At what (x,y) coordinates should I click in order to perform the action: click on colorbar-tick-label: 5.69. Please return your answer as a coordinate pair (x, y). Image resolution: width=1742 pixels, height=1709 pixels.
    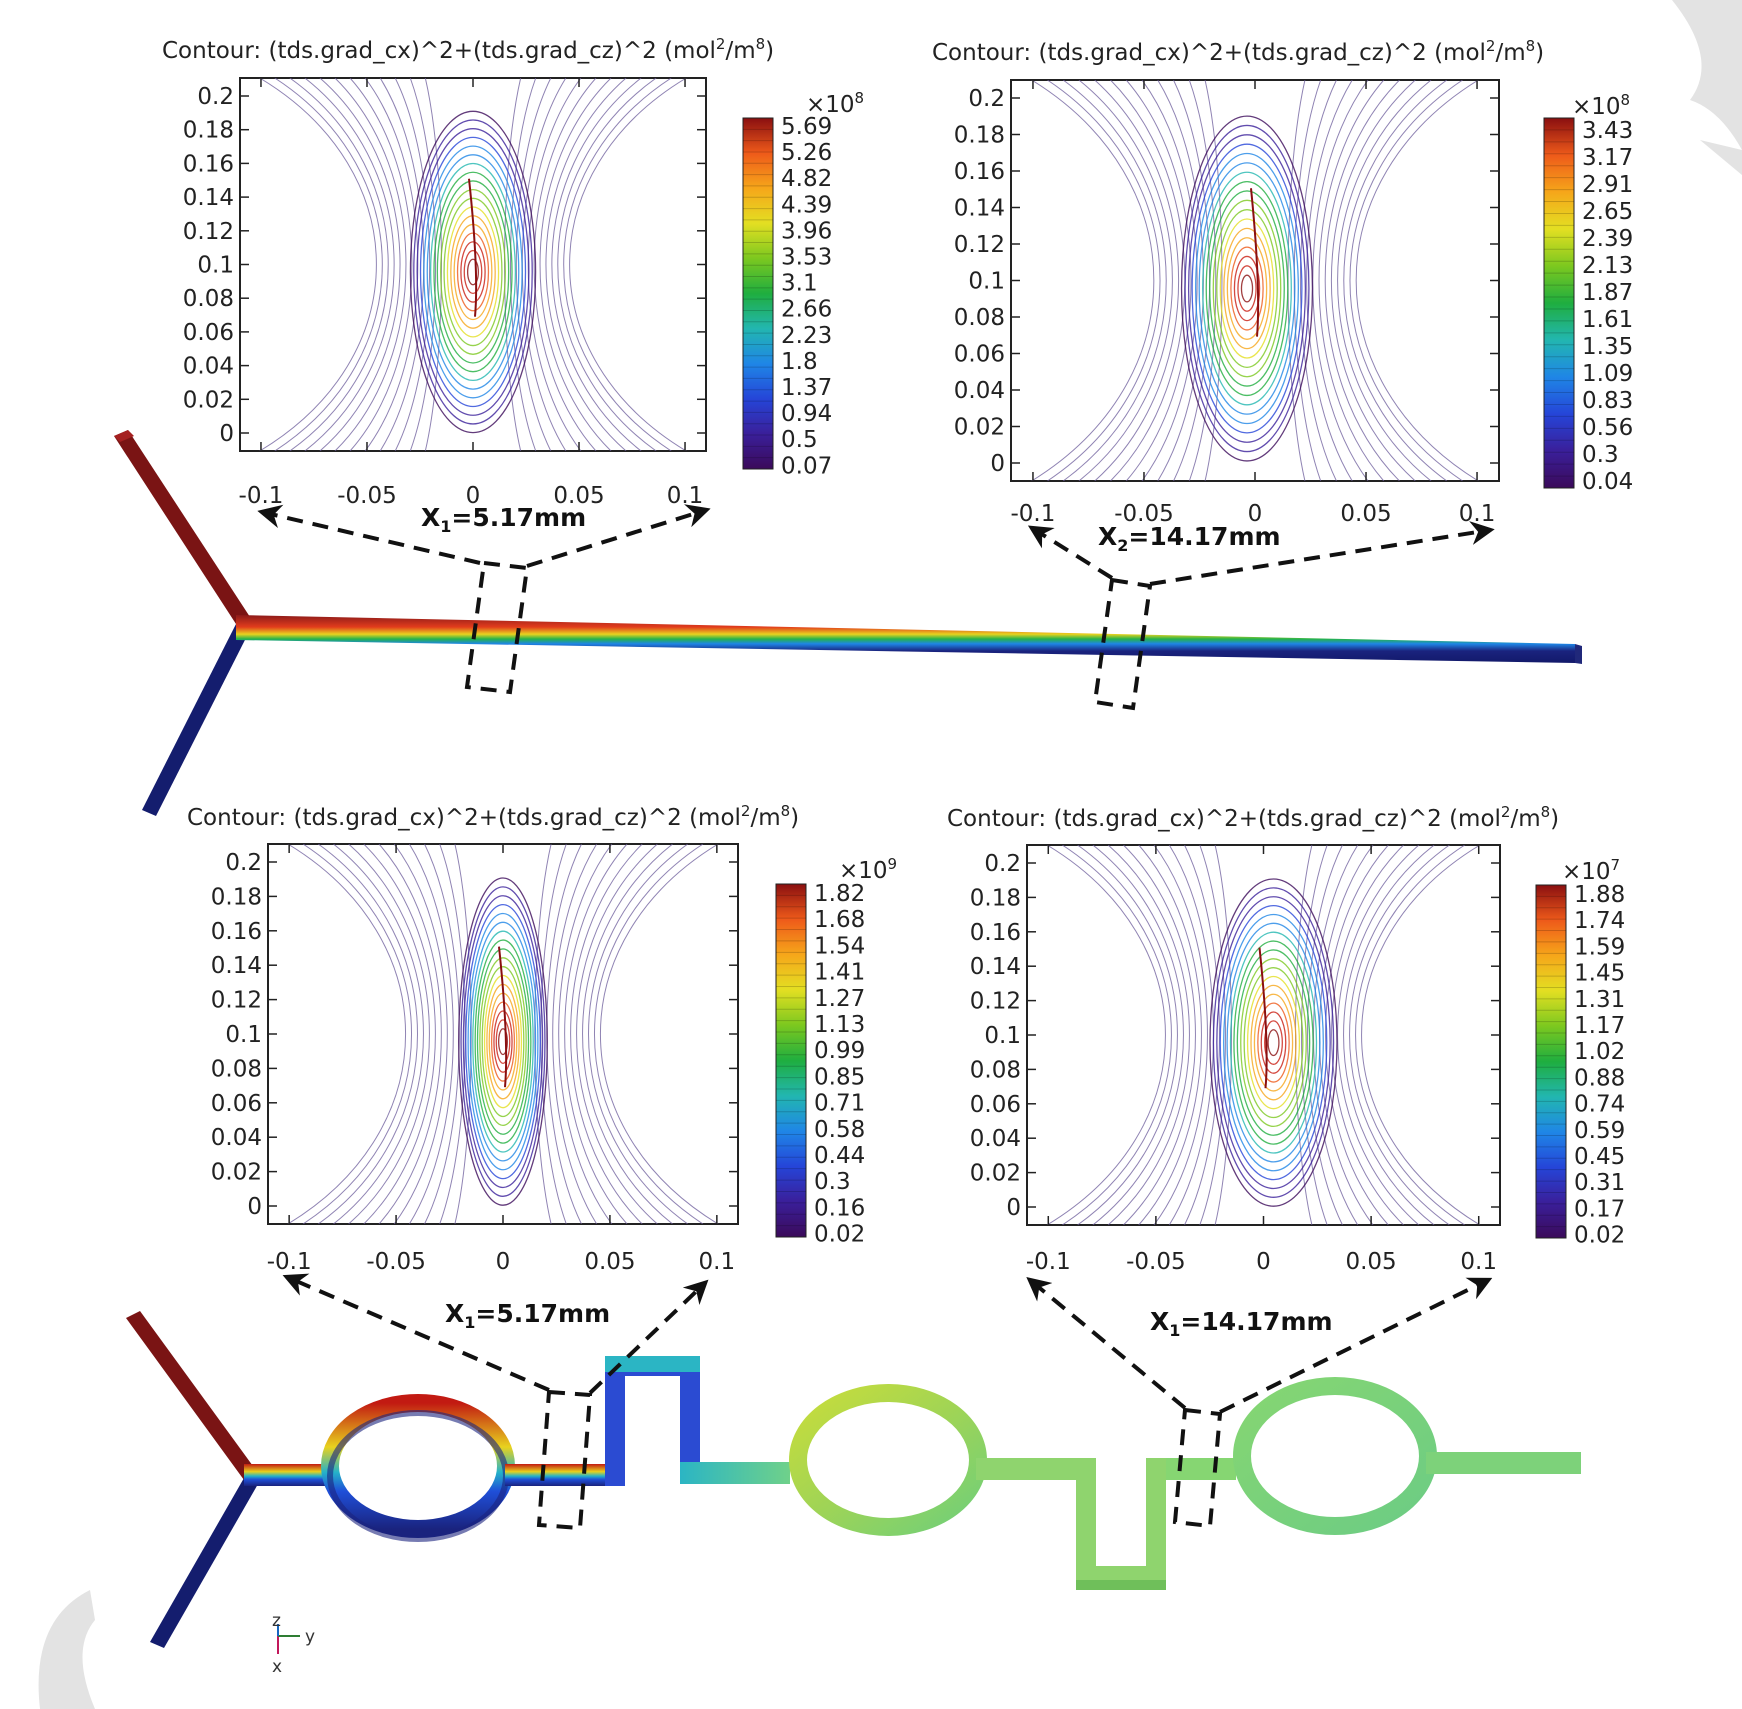
    Looking at the image, I should click on (806, 127).